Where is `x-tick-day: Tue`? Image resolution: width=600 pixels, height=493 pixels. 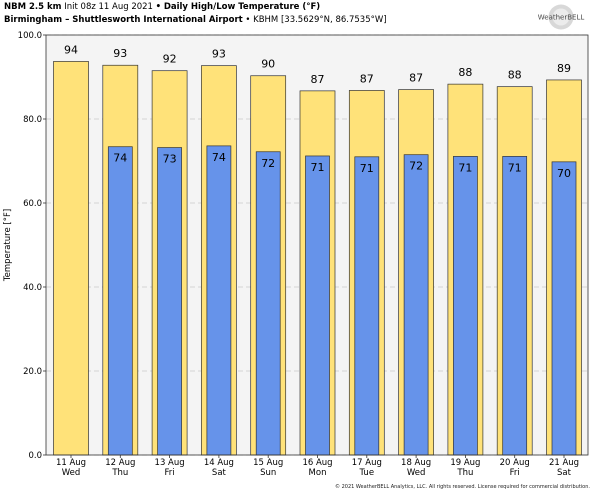
x-tick-day: Tue is located at coordinates (367, 473).